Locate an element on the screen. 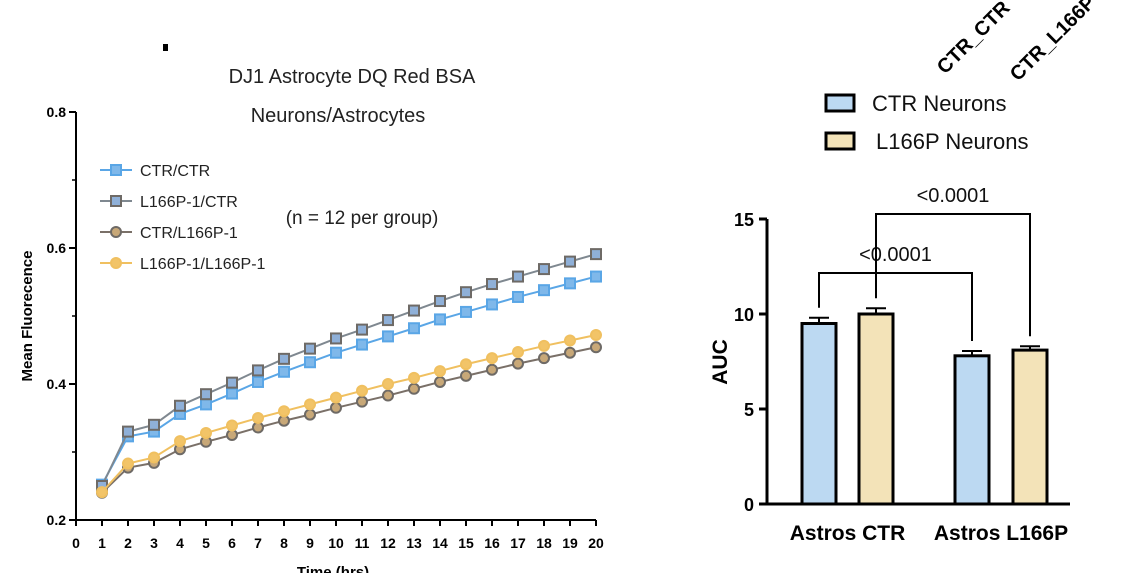  bar-legend-item: L166P Neurons is located at coordinates (926, 141).